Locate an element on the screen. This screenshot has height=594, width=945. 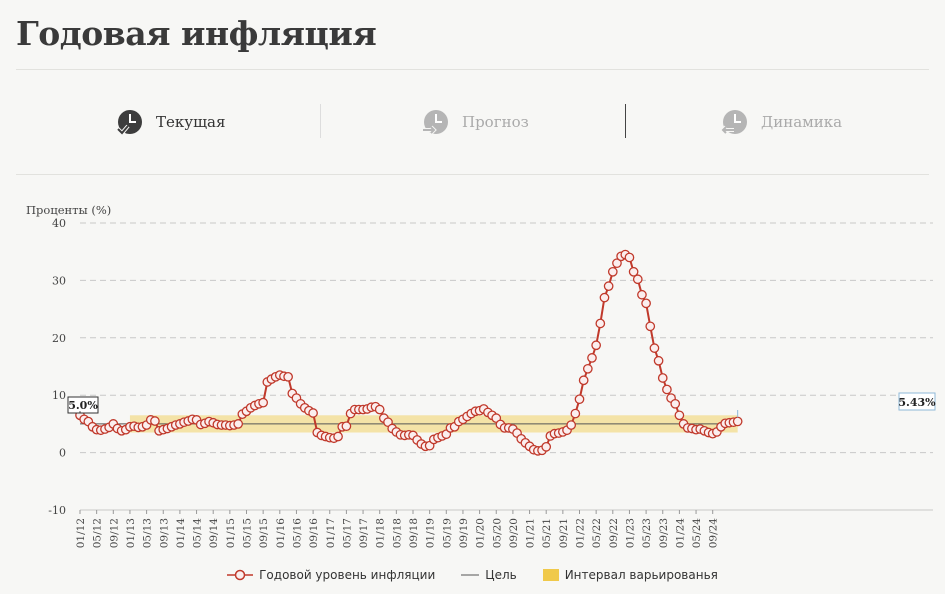
x-tick-label: 05/13 is located at coordinates (148, 533).